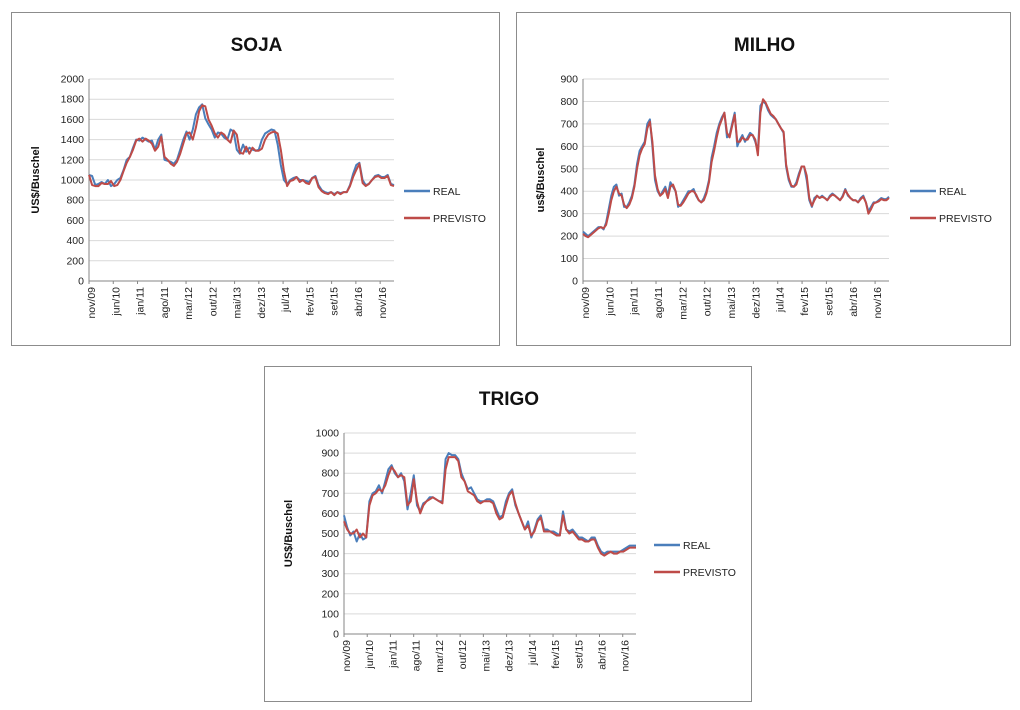  What do you see at coordinates (764, 45) in the screenshot?
I see `chart-title: MILHO` at bounding box center [764, 45].